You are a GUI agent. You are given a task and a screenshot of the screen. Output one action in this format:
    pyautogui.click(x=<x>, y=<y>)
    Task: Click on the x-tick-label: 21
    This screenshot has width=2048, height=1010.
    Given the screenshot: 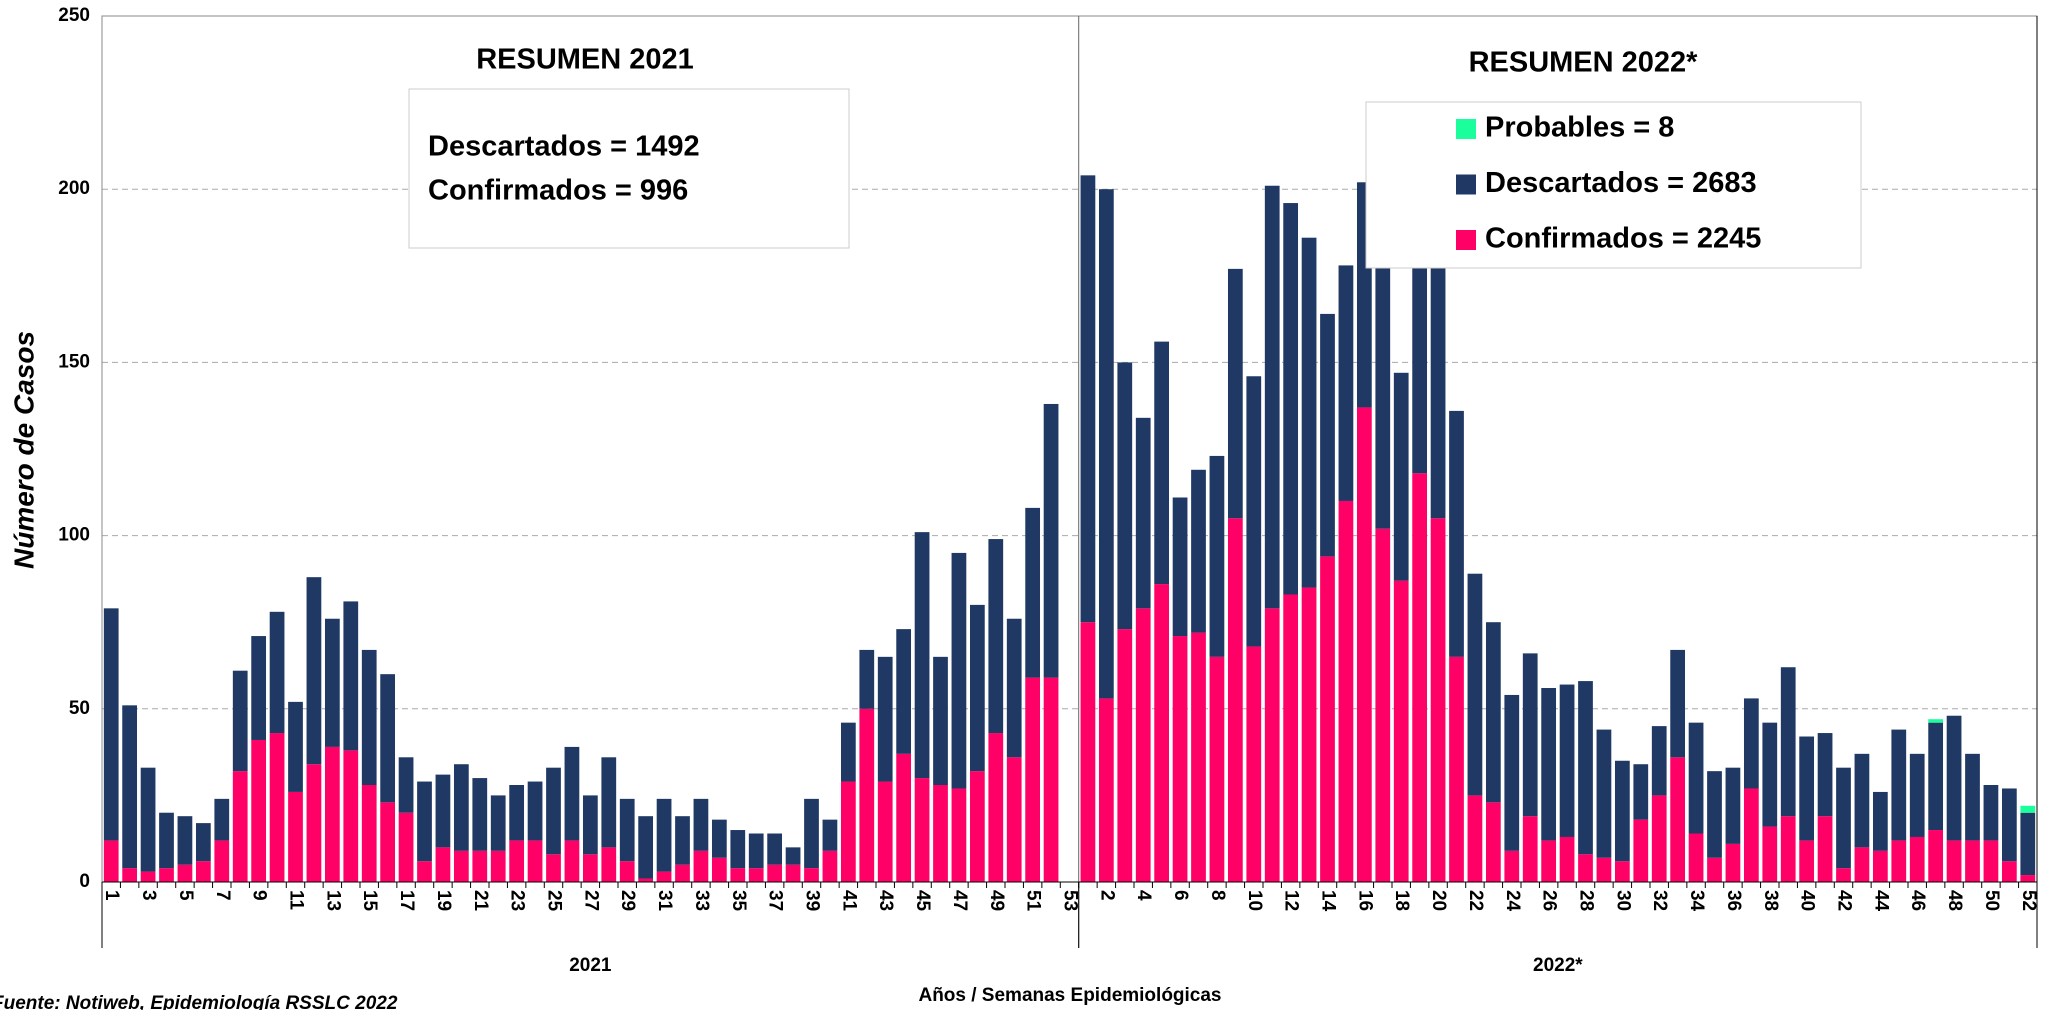 What is the action you would take?
    pyautogui.click(x=480, y=901)
    